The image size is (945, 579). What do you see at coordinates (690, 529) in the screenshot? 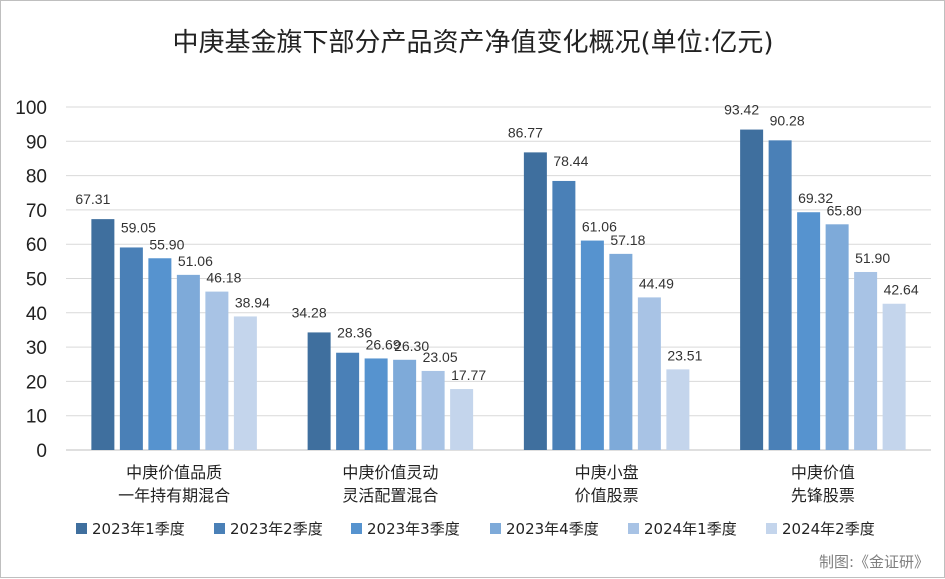
I see `legend-label: 2024年1季度` at bounding box center [690, 529].